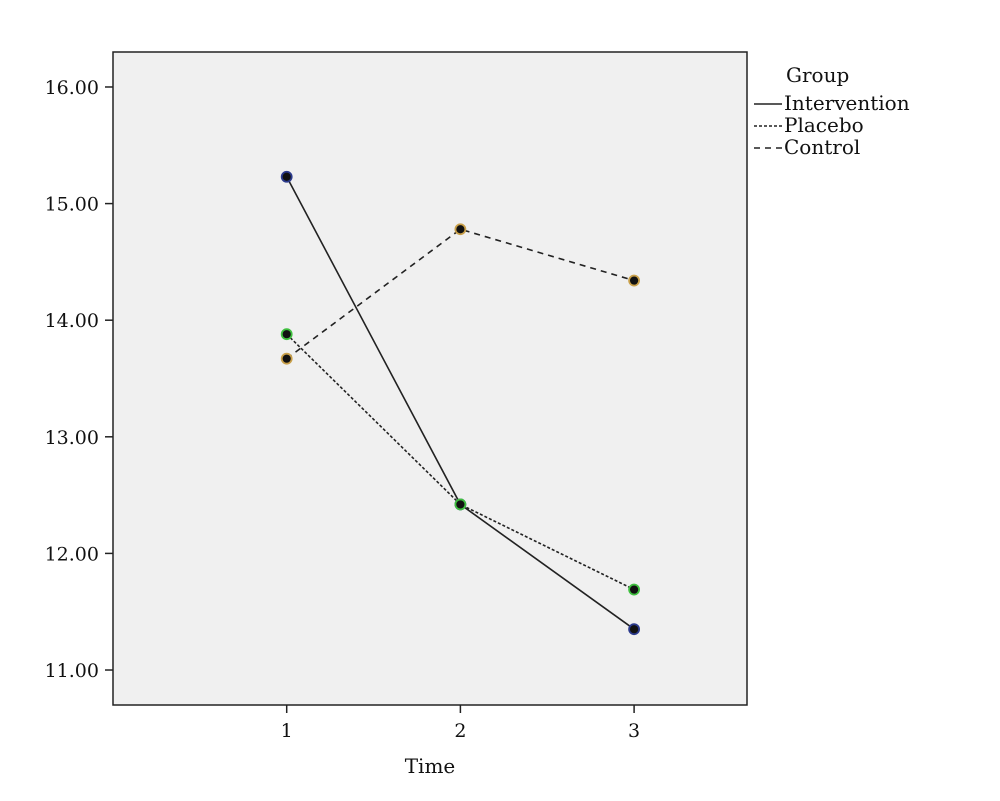 Image resolution: width=1000 pixels, height=801 pixels. Describe the element at coordinates (822, 147) in the screenshot. I see `legend-label-control: Control` at that location.